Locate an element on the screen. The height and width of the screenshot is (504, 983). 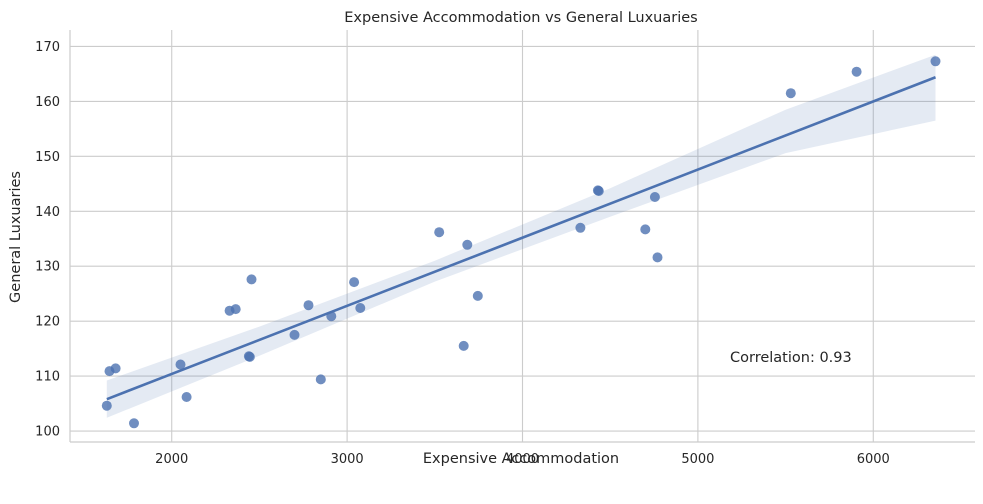
x-tick-label: 2000 is located at coordinates (171, 459).